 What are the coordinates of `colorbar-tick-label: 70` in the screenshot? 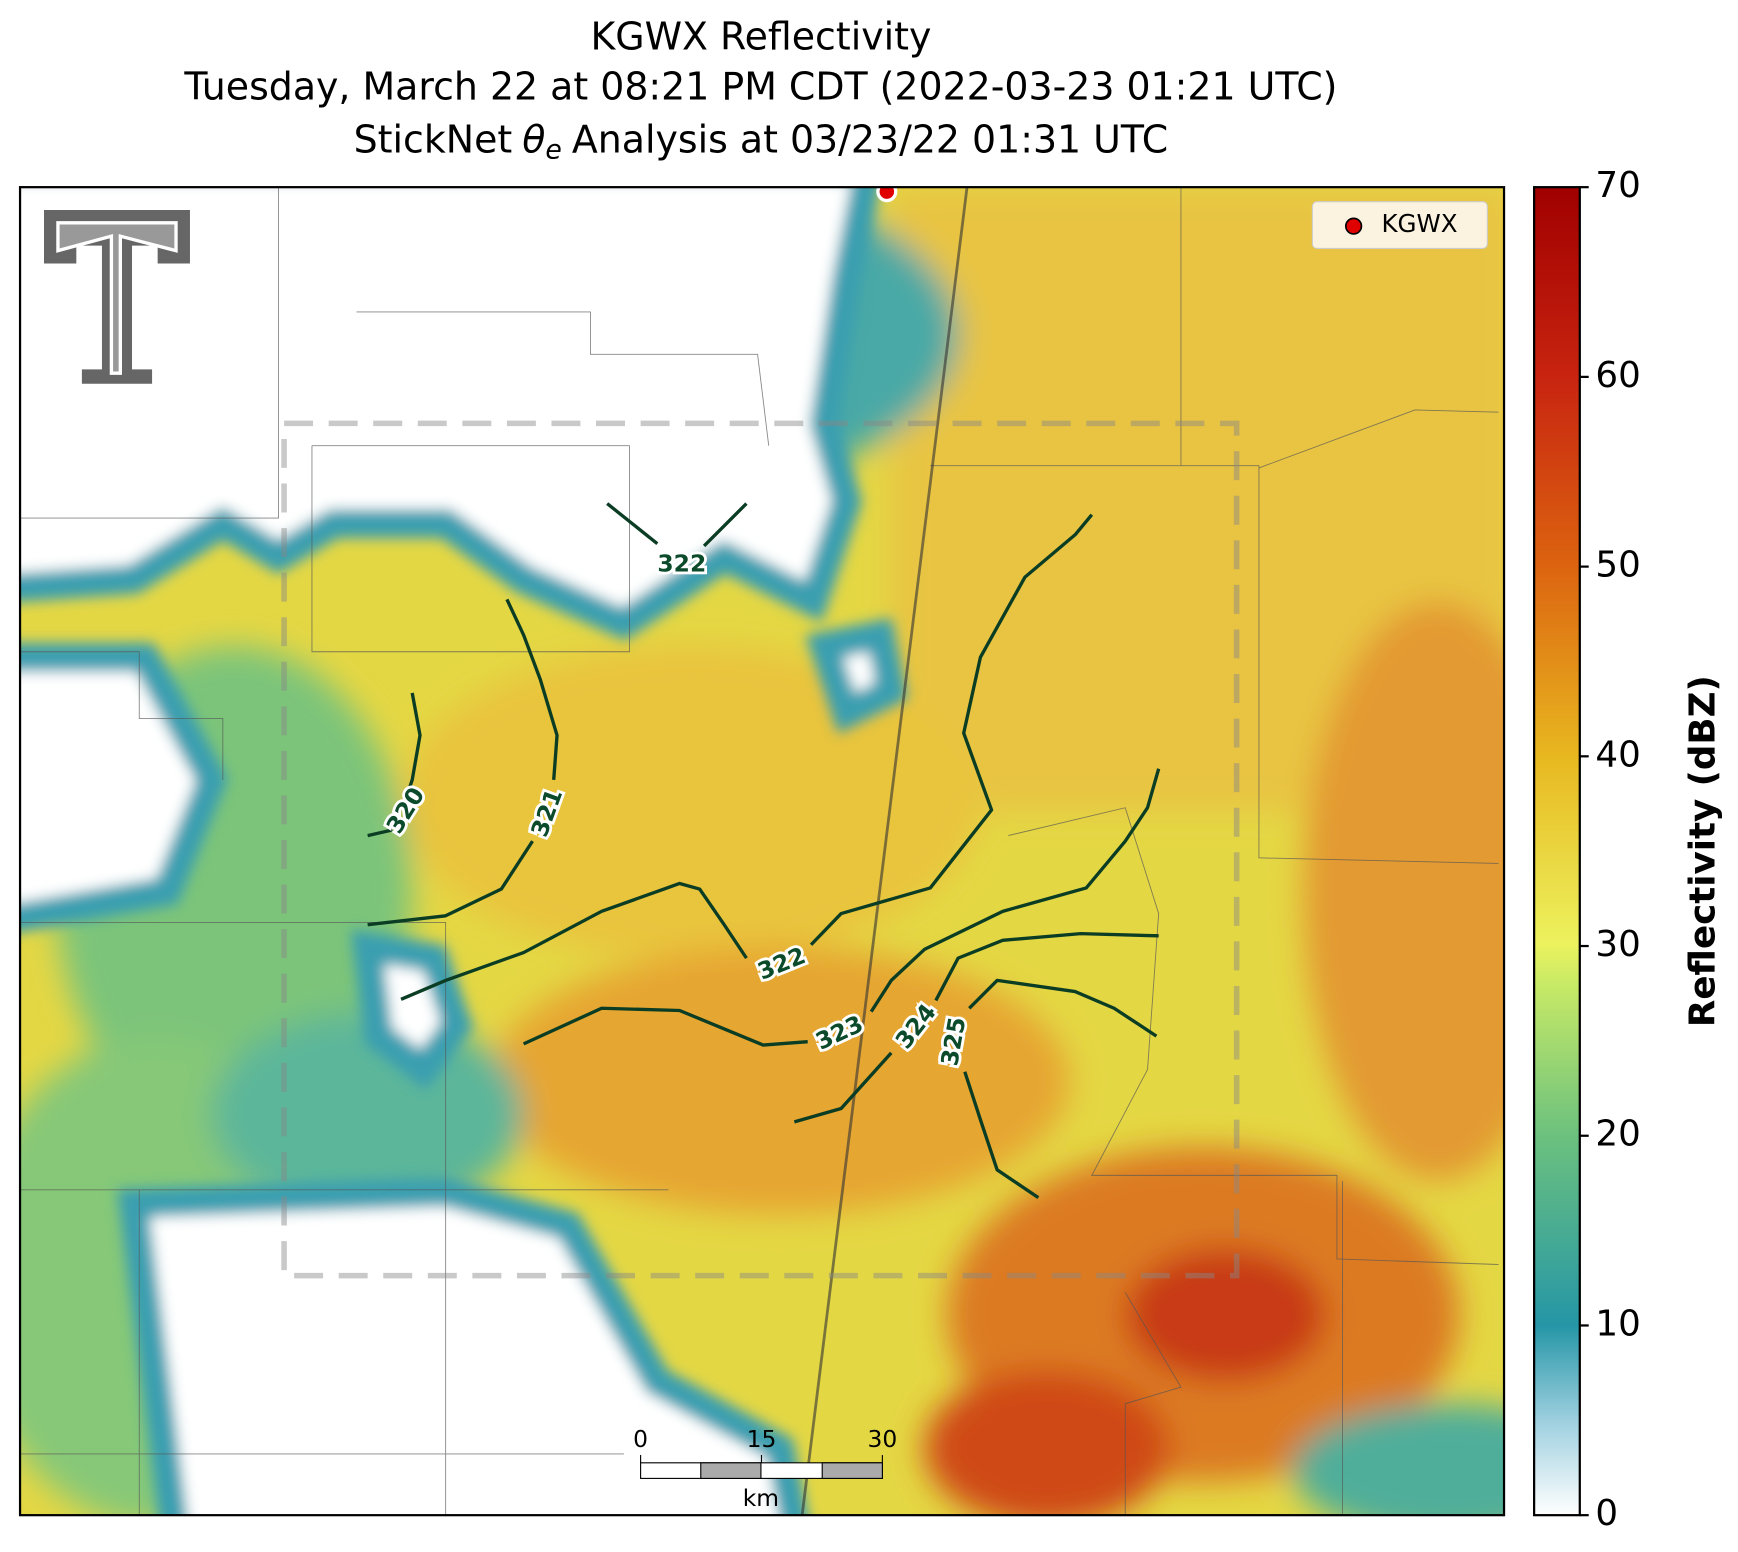 It's located at (1617, 185).